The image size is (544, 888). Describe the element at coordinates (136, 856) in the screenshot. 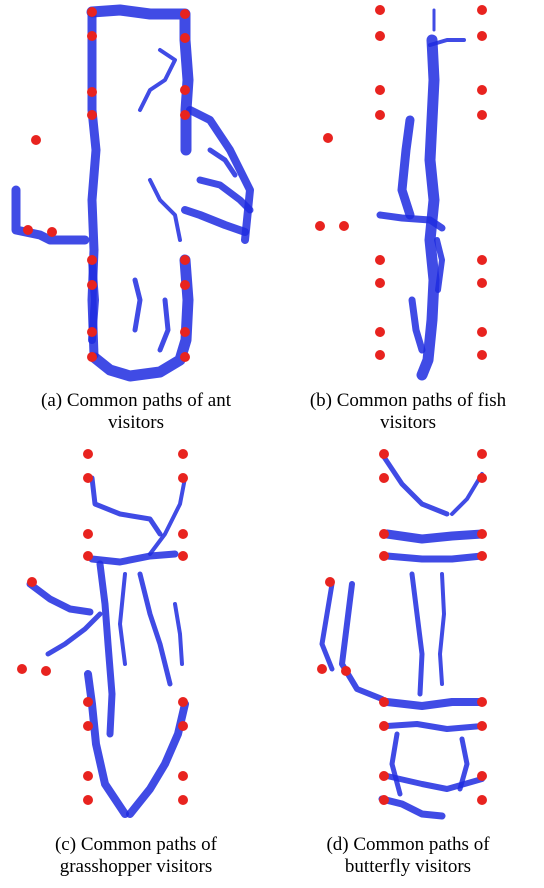

I see `caption-c: (c) Common paths of grasshopper visitors` at that location.